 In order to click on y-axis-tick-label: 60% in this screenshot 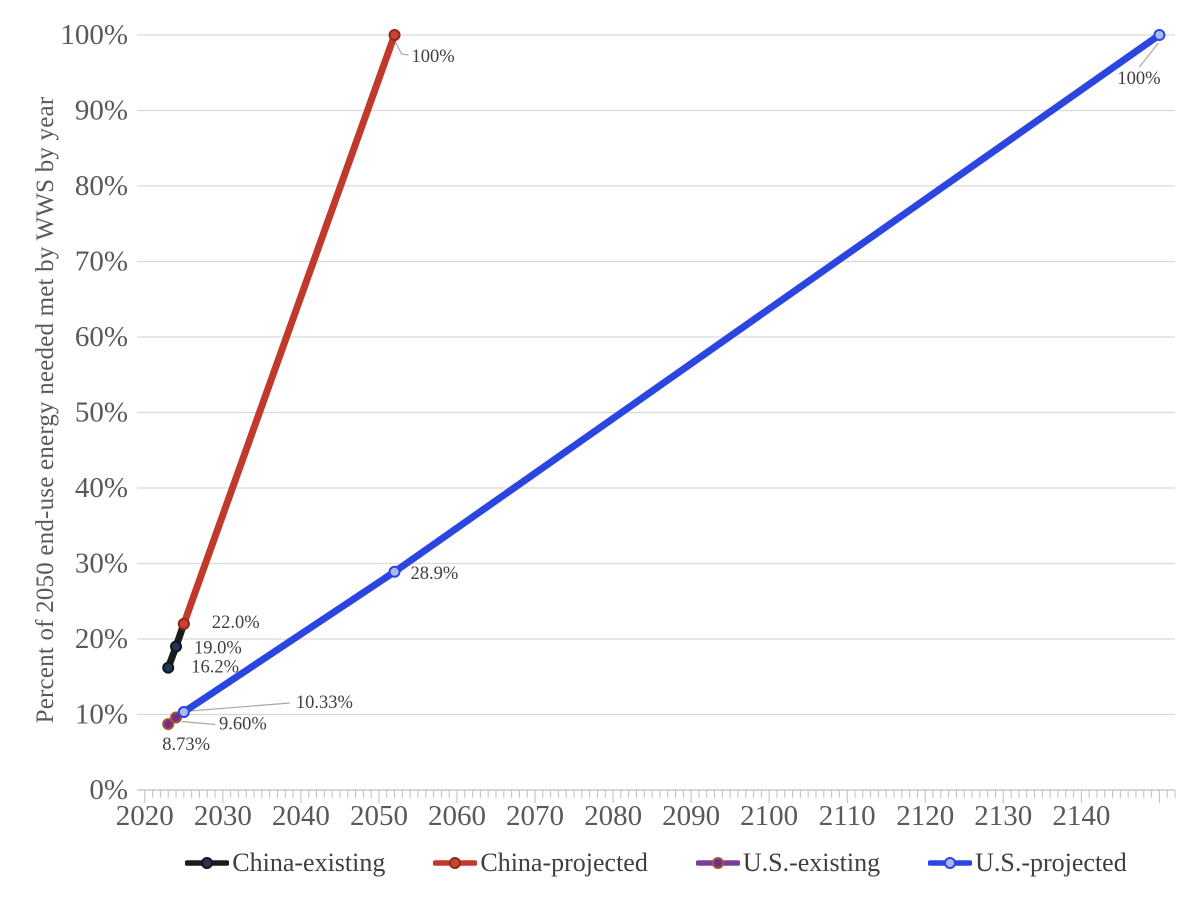, I will do `click(101, 337)`.